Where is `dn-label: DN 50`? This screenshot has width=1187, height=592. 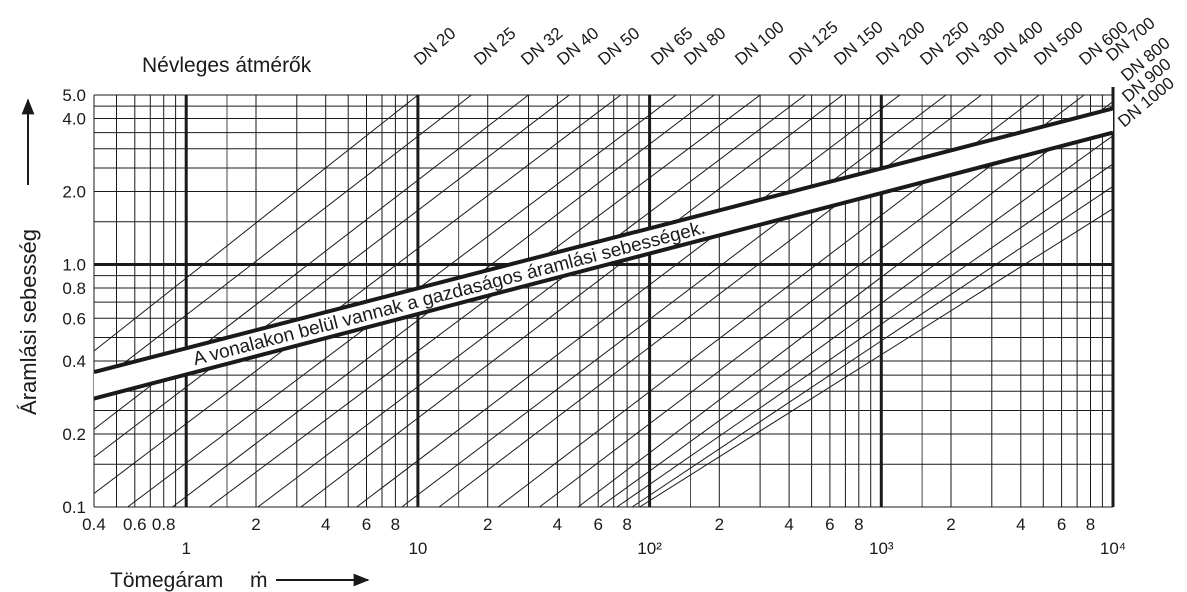
dn-label: DN 50 is located at coordinates (618, 47).